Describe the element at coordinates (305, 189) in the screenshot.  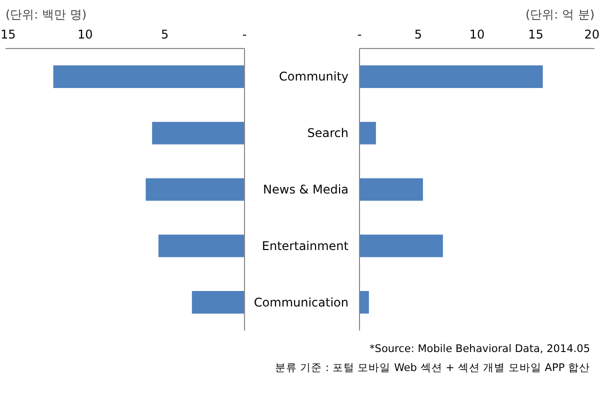
I see `y-tick-label: News & Media` at that location.